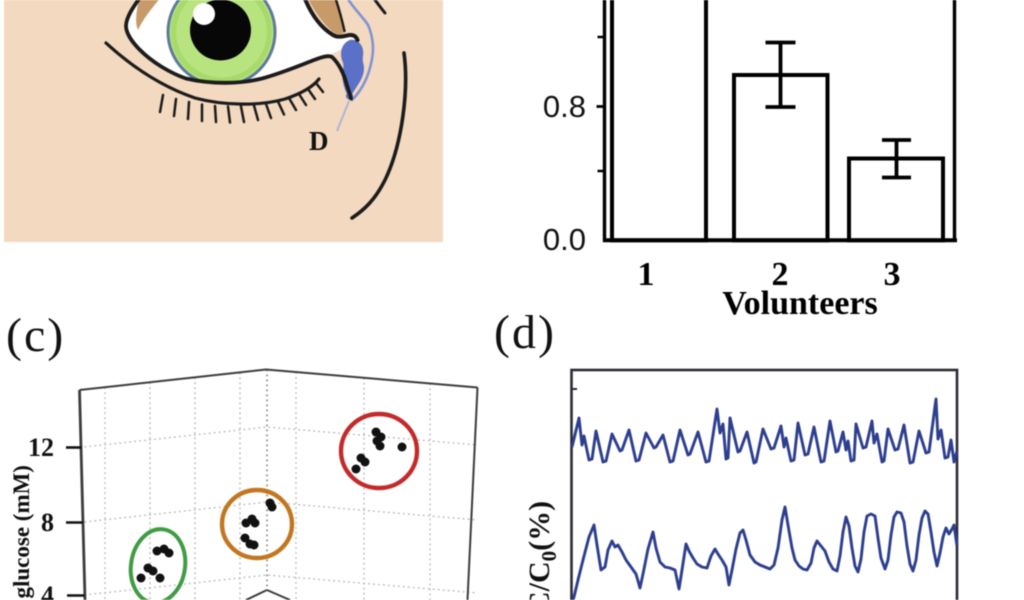  What do you see at coordinates (525, 332) in the screenshot?
I see `svg-text: (d)` at bounding box center [525, 332].